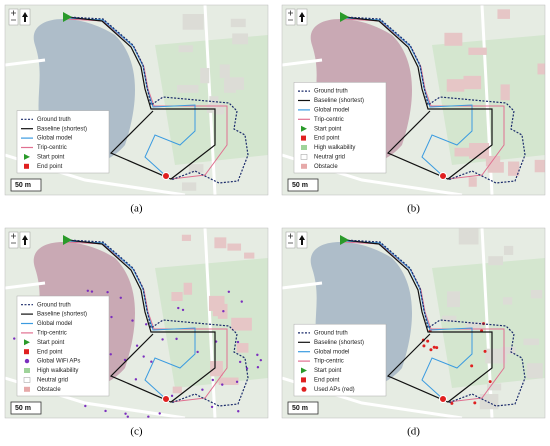 The height and width of the screenshot is (446, 550). What do you see at coordinates (136, 432) in the screenshot?
I see `panel-caption: (c)` at bounding box center [136, 432].